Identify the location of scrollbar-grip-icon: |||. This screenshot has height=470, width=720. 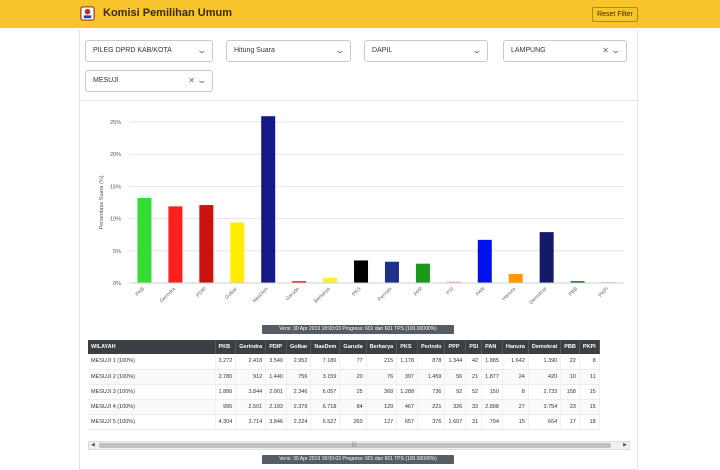
(354, 445).